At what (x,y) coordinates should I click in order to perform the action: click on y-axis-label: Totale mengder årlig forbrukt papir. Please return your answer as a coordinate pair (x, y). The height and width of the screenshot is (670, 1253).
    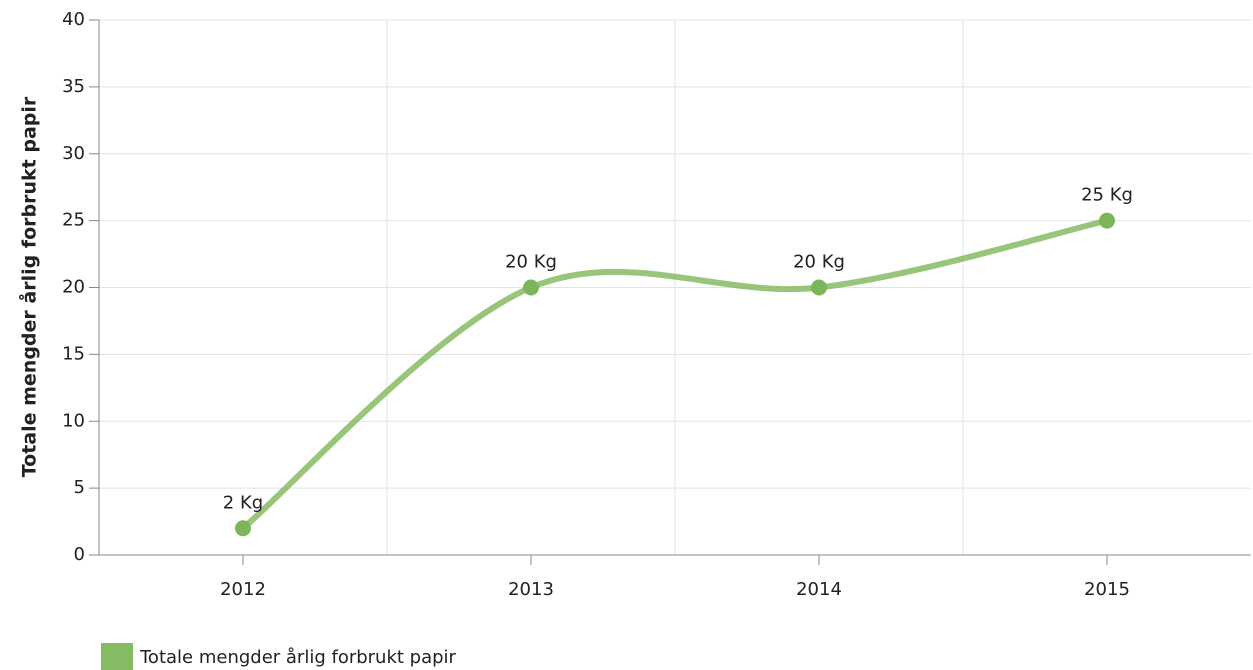
    Looking at the image, I should click on (29, 286).